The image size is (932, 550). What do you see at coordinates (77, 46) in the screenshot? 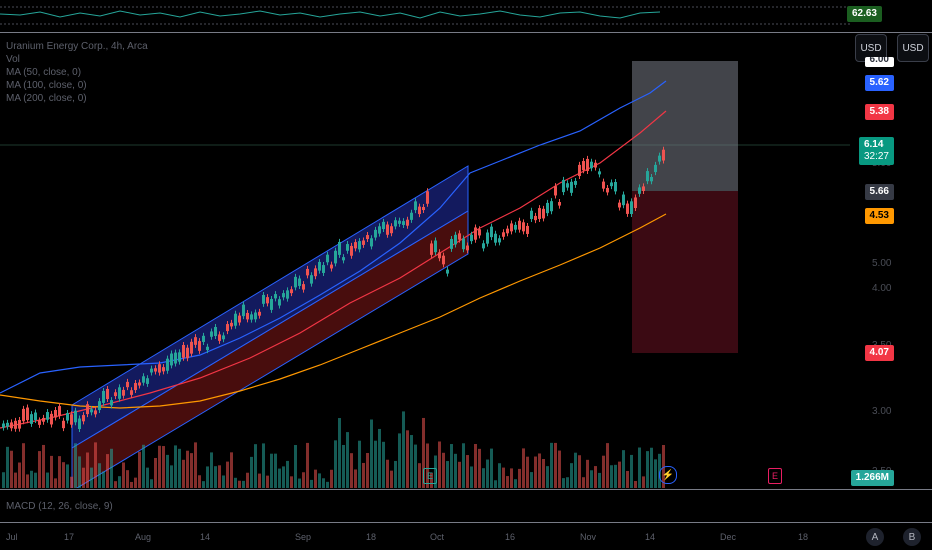
I see `symbol-title: Uranium Energy Corp., 4h, Arca` at bounding box center [77, 46].